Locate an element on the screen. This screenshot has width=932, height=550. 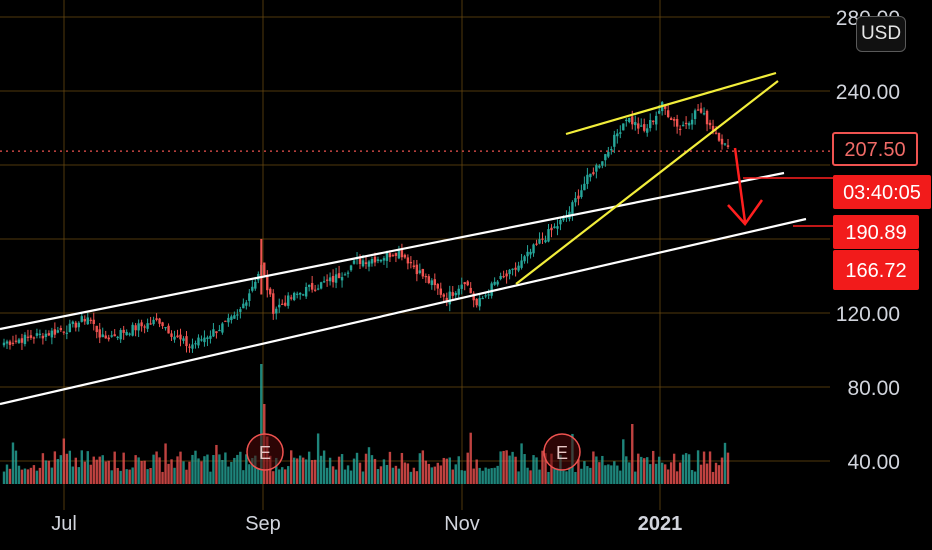
arrow-head is located at coordinates (745, 213).